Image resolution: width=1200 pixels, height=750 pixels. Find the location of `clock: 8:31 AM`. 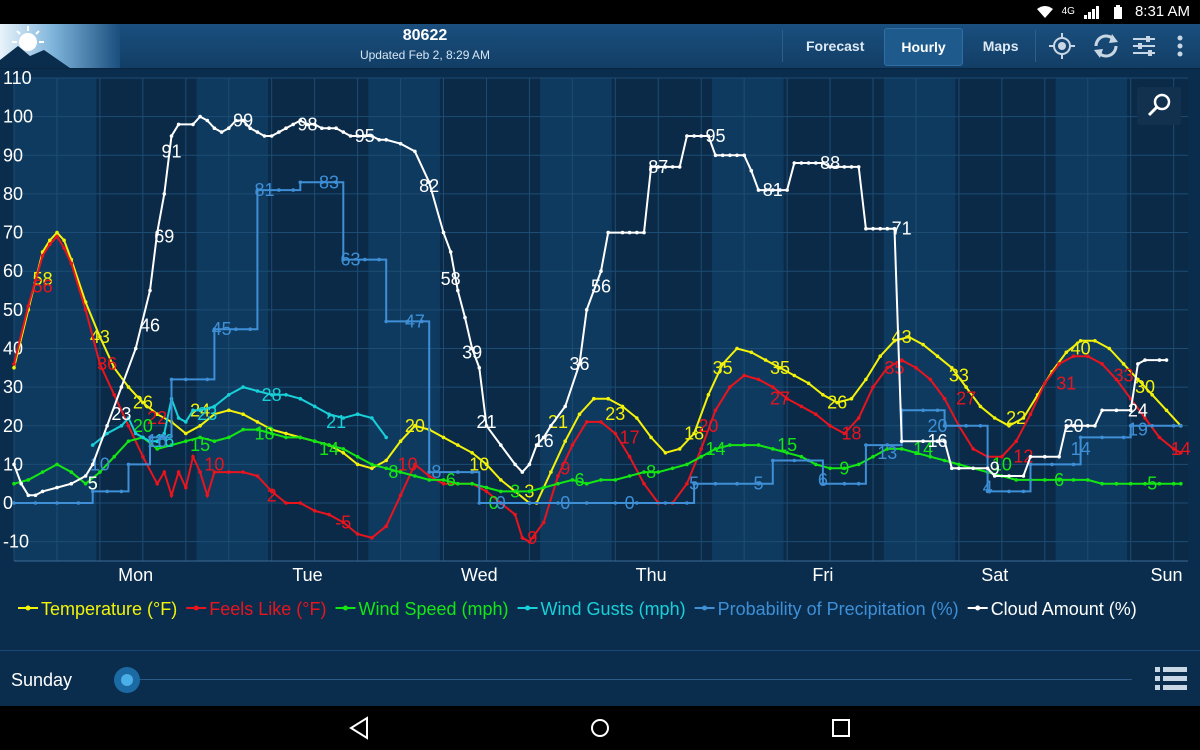

clock: 8:31 AM is located at coordinates (1162, 11).